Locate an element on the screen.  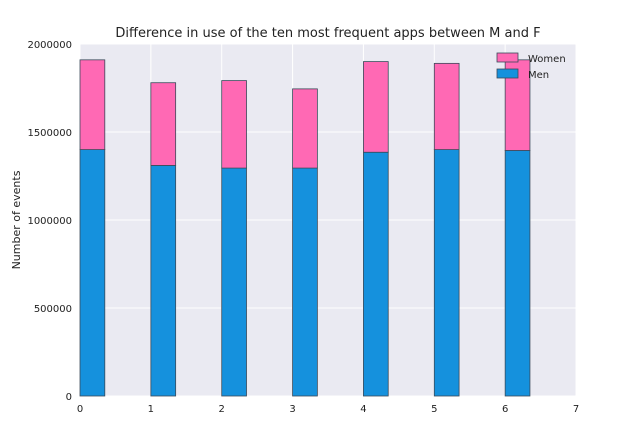
legend-label-women: Women is located at coordinates (547, 59).